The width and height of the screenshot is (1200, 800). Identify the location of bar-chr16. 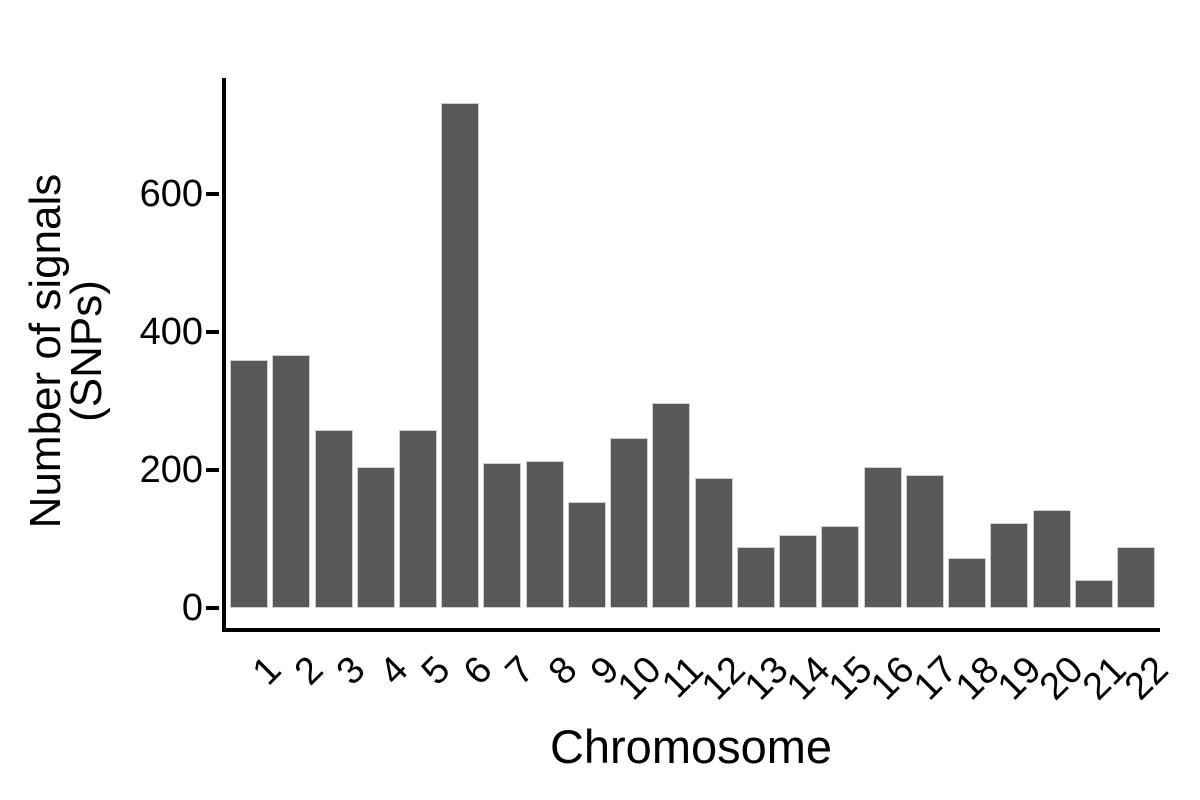
(882, 537).